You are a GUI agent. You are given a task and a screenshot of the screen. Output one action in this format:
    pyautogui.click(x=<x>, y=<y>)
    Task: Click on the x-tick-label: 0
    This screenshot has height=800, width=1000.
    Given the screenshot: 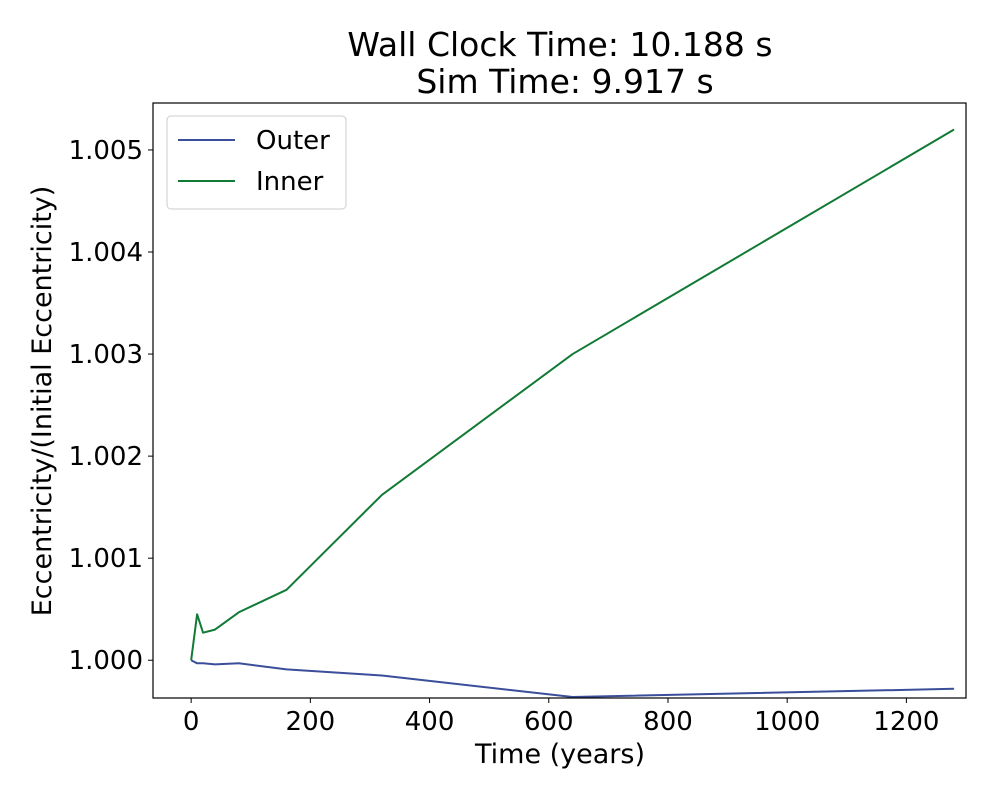 What is the action you would take?
    pyautogui.click(x=191, y=722)
    